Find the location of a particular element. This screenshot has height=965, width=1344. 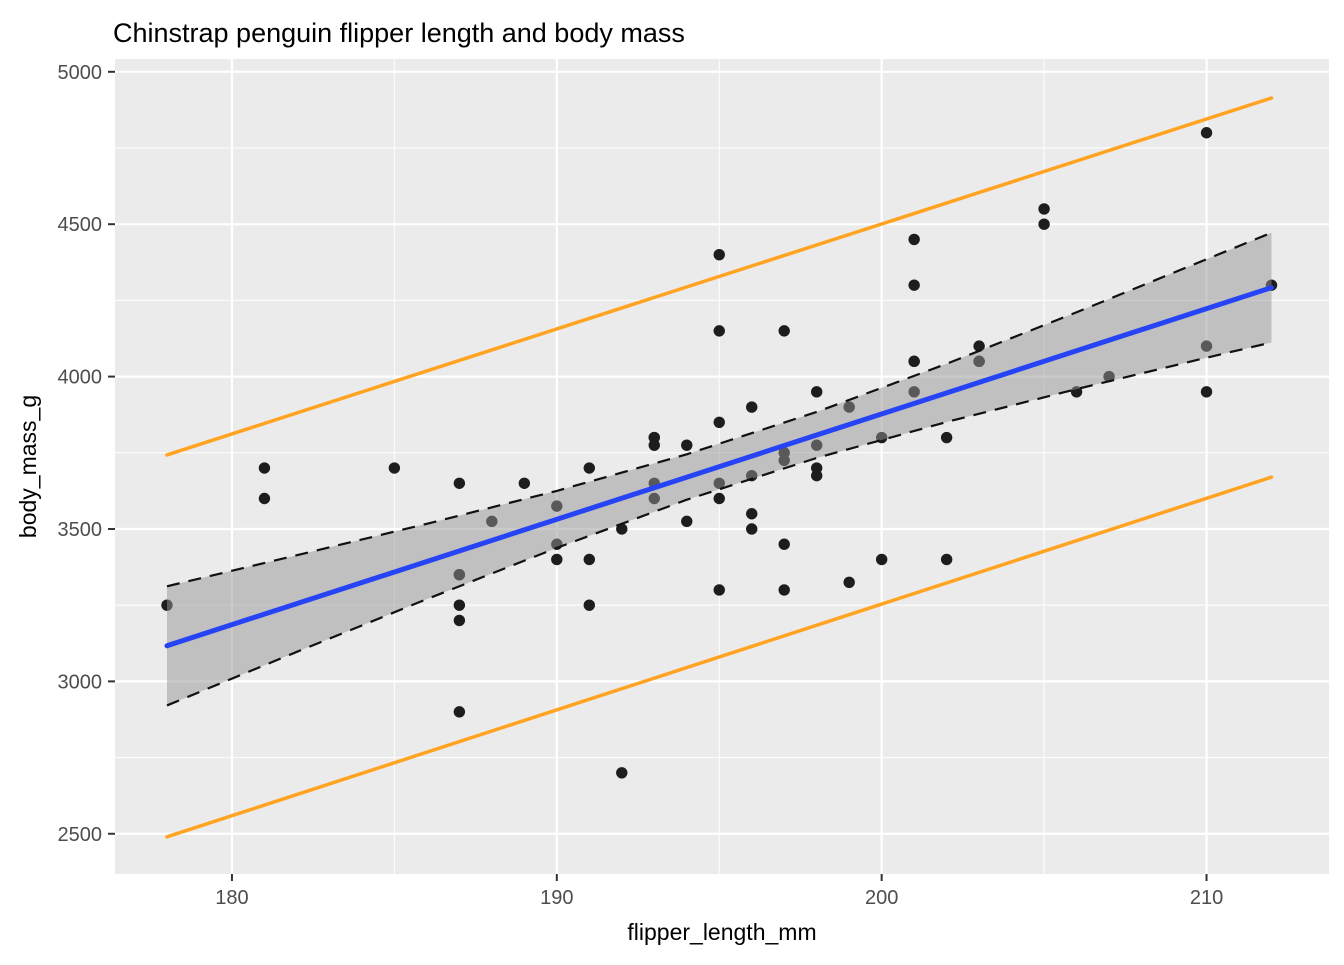

x-tick-label: 200 is located at coordinates (881, 898).